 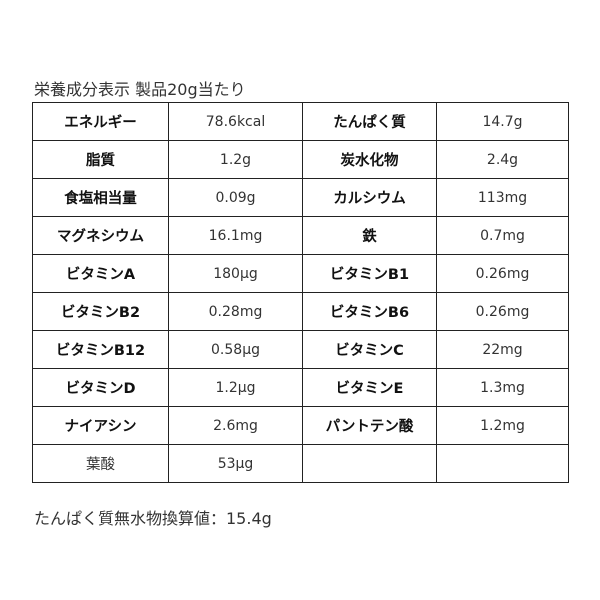 What do you see at coordinates (502, 387) in the screenshot?
I see `nutrient-value: 1.3mg` at bounding box center [502, 387].